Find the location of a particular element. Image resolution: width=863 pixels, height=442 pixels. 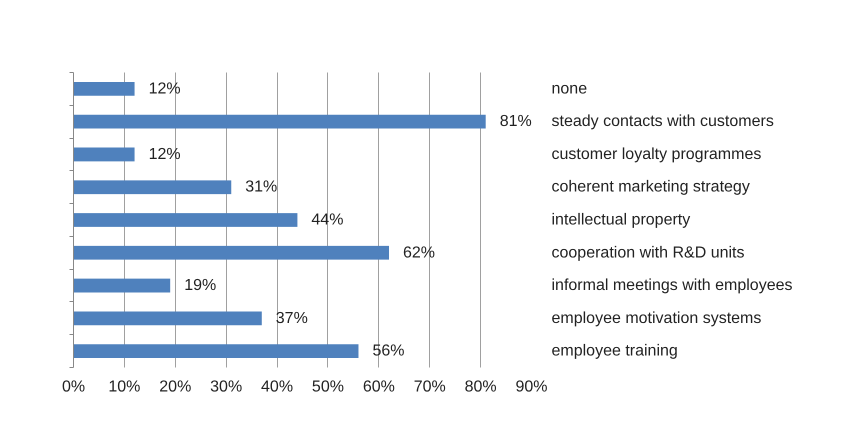

y-tick-label: coherent marketing strategy is located at coordinates (651, 187).